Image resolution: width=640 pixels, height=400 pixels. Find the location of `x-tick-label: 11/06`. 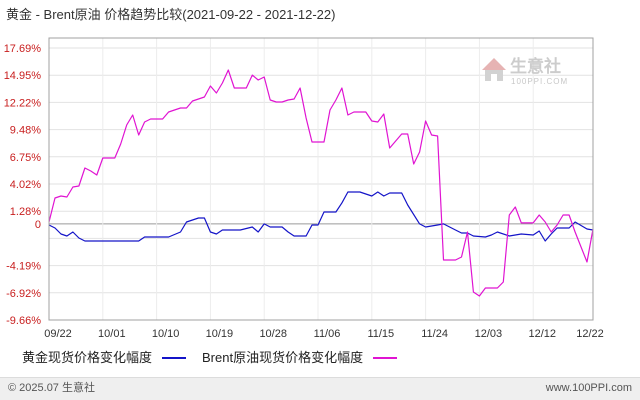

x-tick-label: 11/06 is located at coordinates (327, 334).